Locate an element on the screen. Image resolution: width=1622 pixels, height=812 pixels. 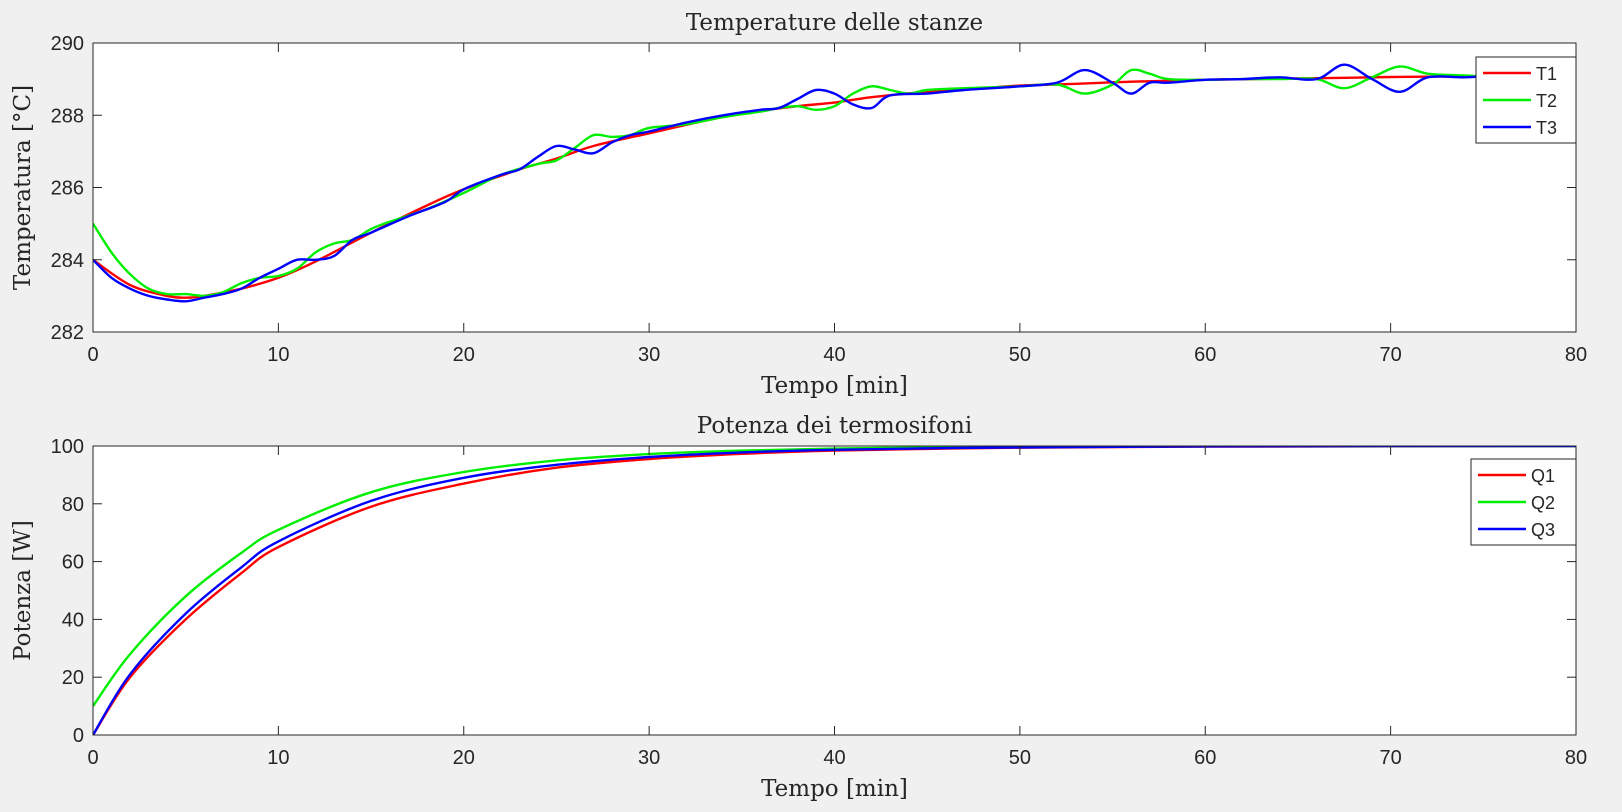
y-tick-label: 60 is located at coordinates (73, 563).